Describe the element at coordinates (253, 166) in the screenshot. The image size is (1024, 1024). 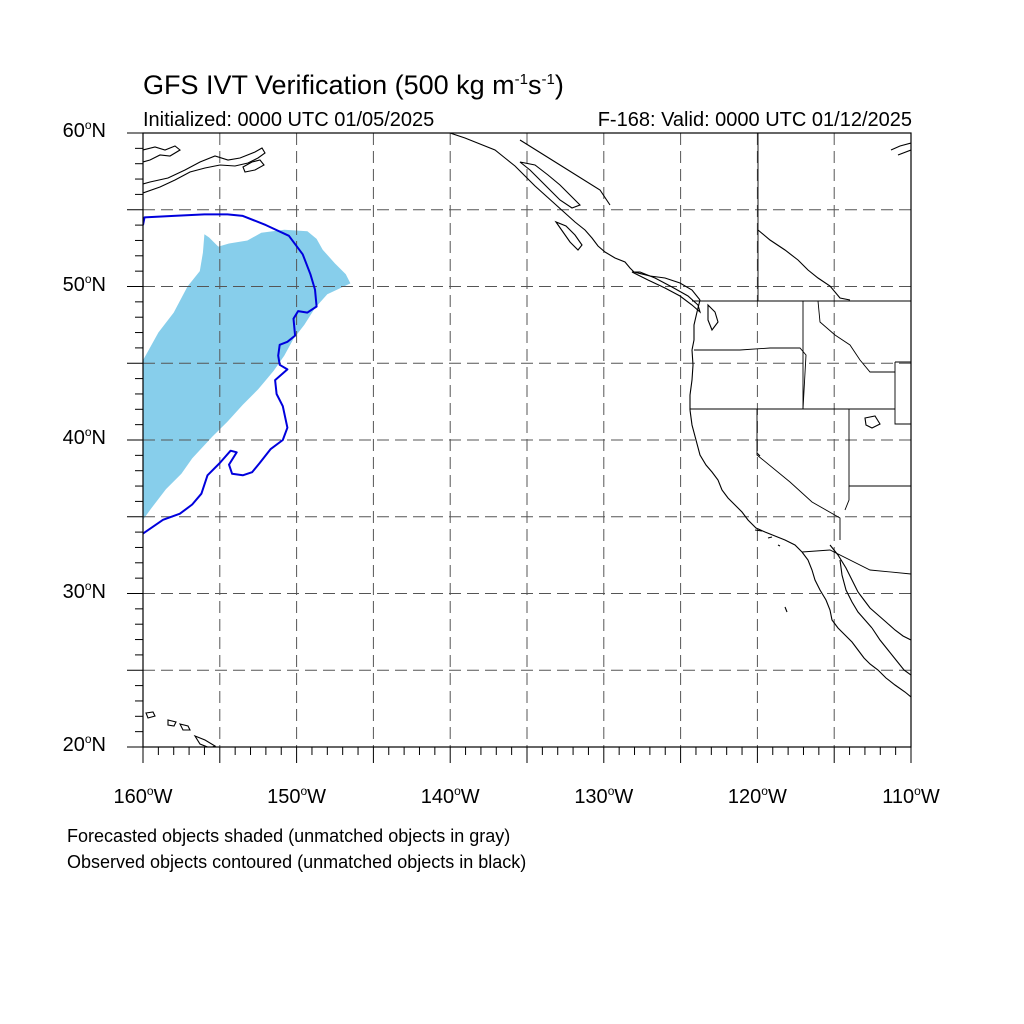
I see `kodiak-island` at that location.